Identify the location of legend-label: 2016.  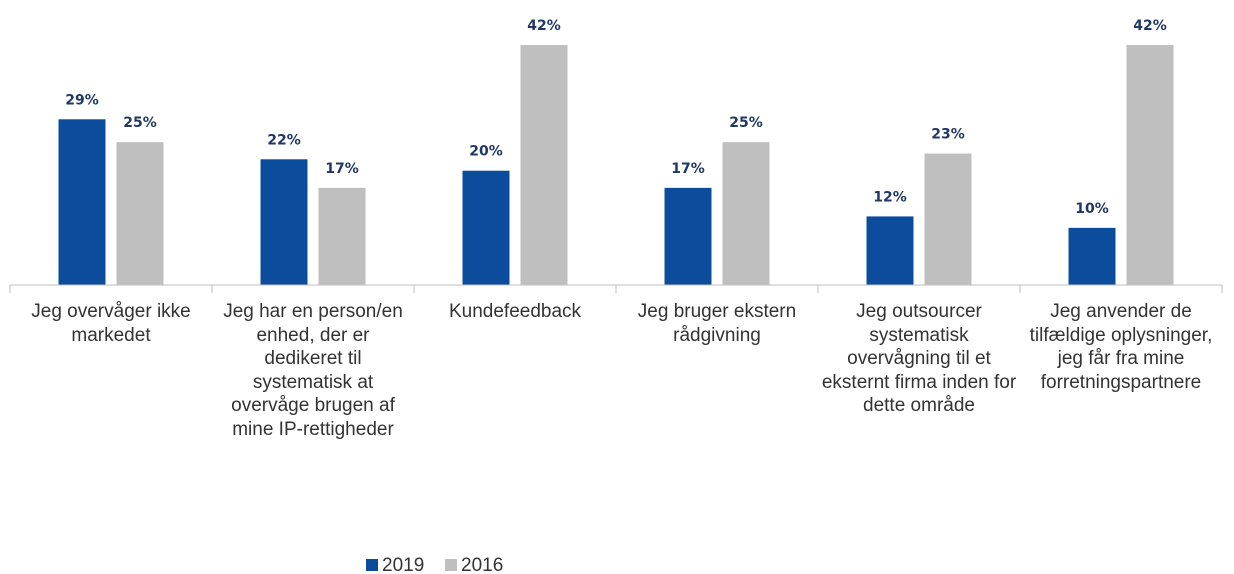
(482, 564).